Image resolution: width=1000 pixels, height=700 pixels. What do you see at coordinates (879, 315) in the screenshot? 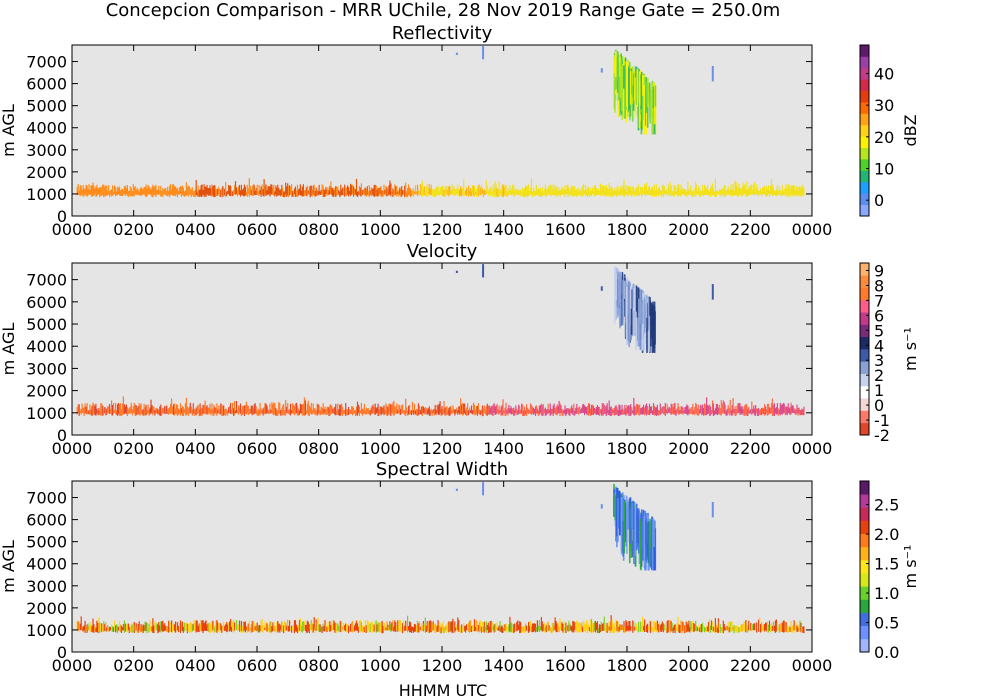
I see `colorbar-tick-label: 6` at bounding box center [879, 315].